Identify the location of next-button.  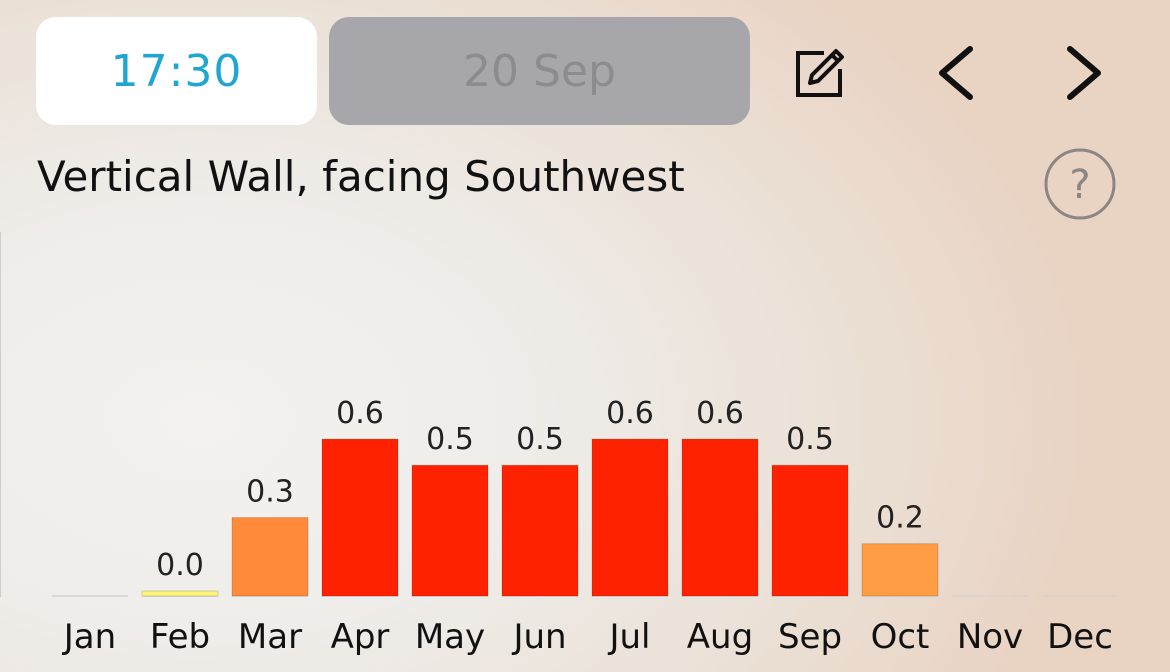
(1085, 73).